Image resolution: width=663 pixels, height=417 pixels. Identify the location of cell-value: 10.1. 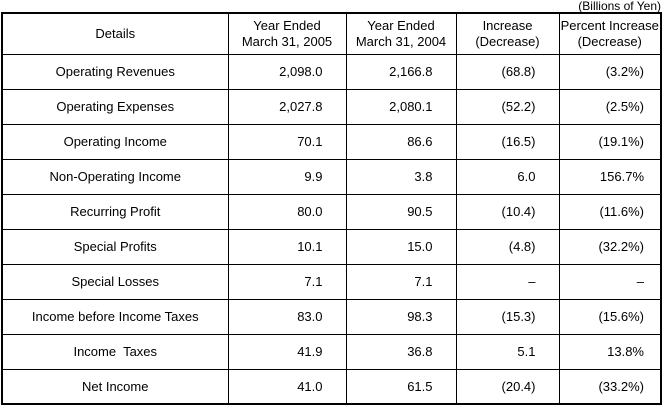
(287, 246).